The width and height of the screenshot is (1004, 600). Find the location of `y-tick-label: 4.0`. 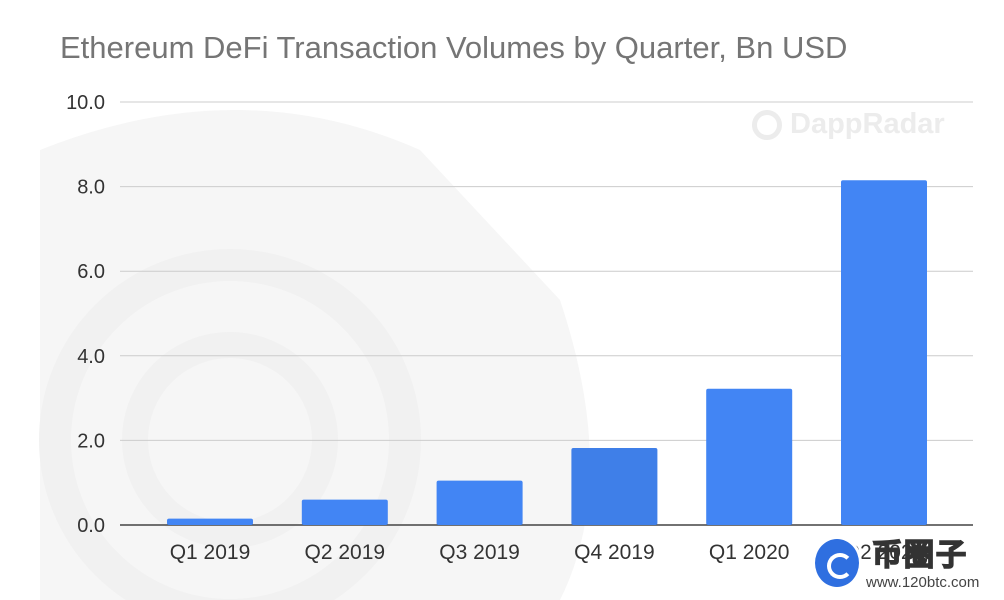

y-tick-label: 4.0 is located at coordinates (91, 357).